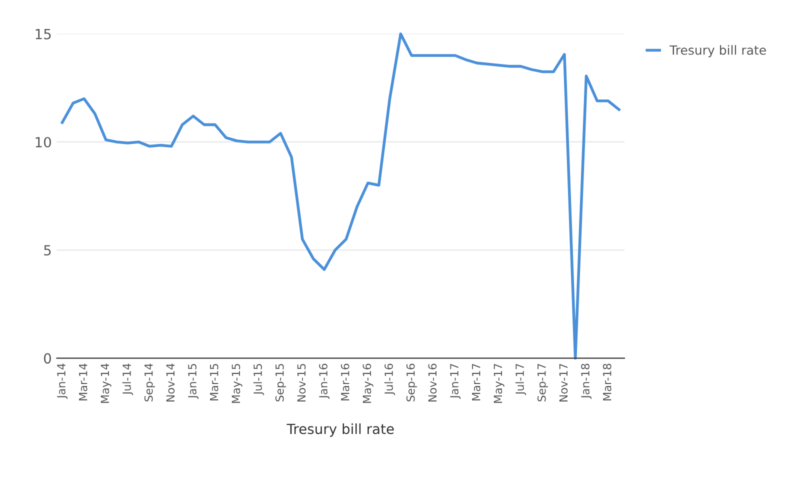  Describe the element at coordinates (340, 430) in the screenshot. I see `x-axis-title: Tresury bill rate` at that location.